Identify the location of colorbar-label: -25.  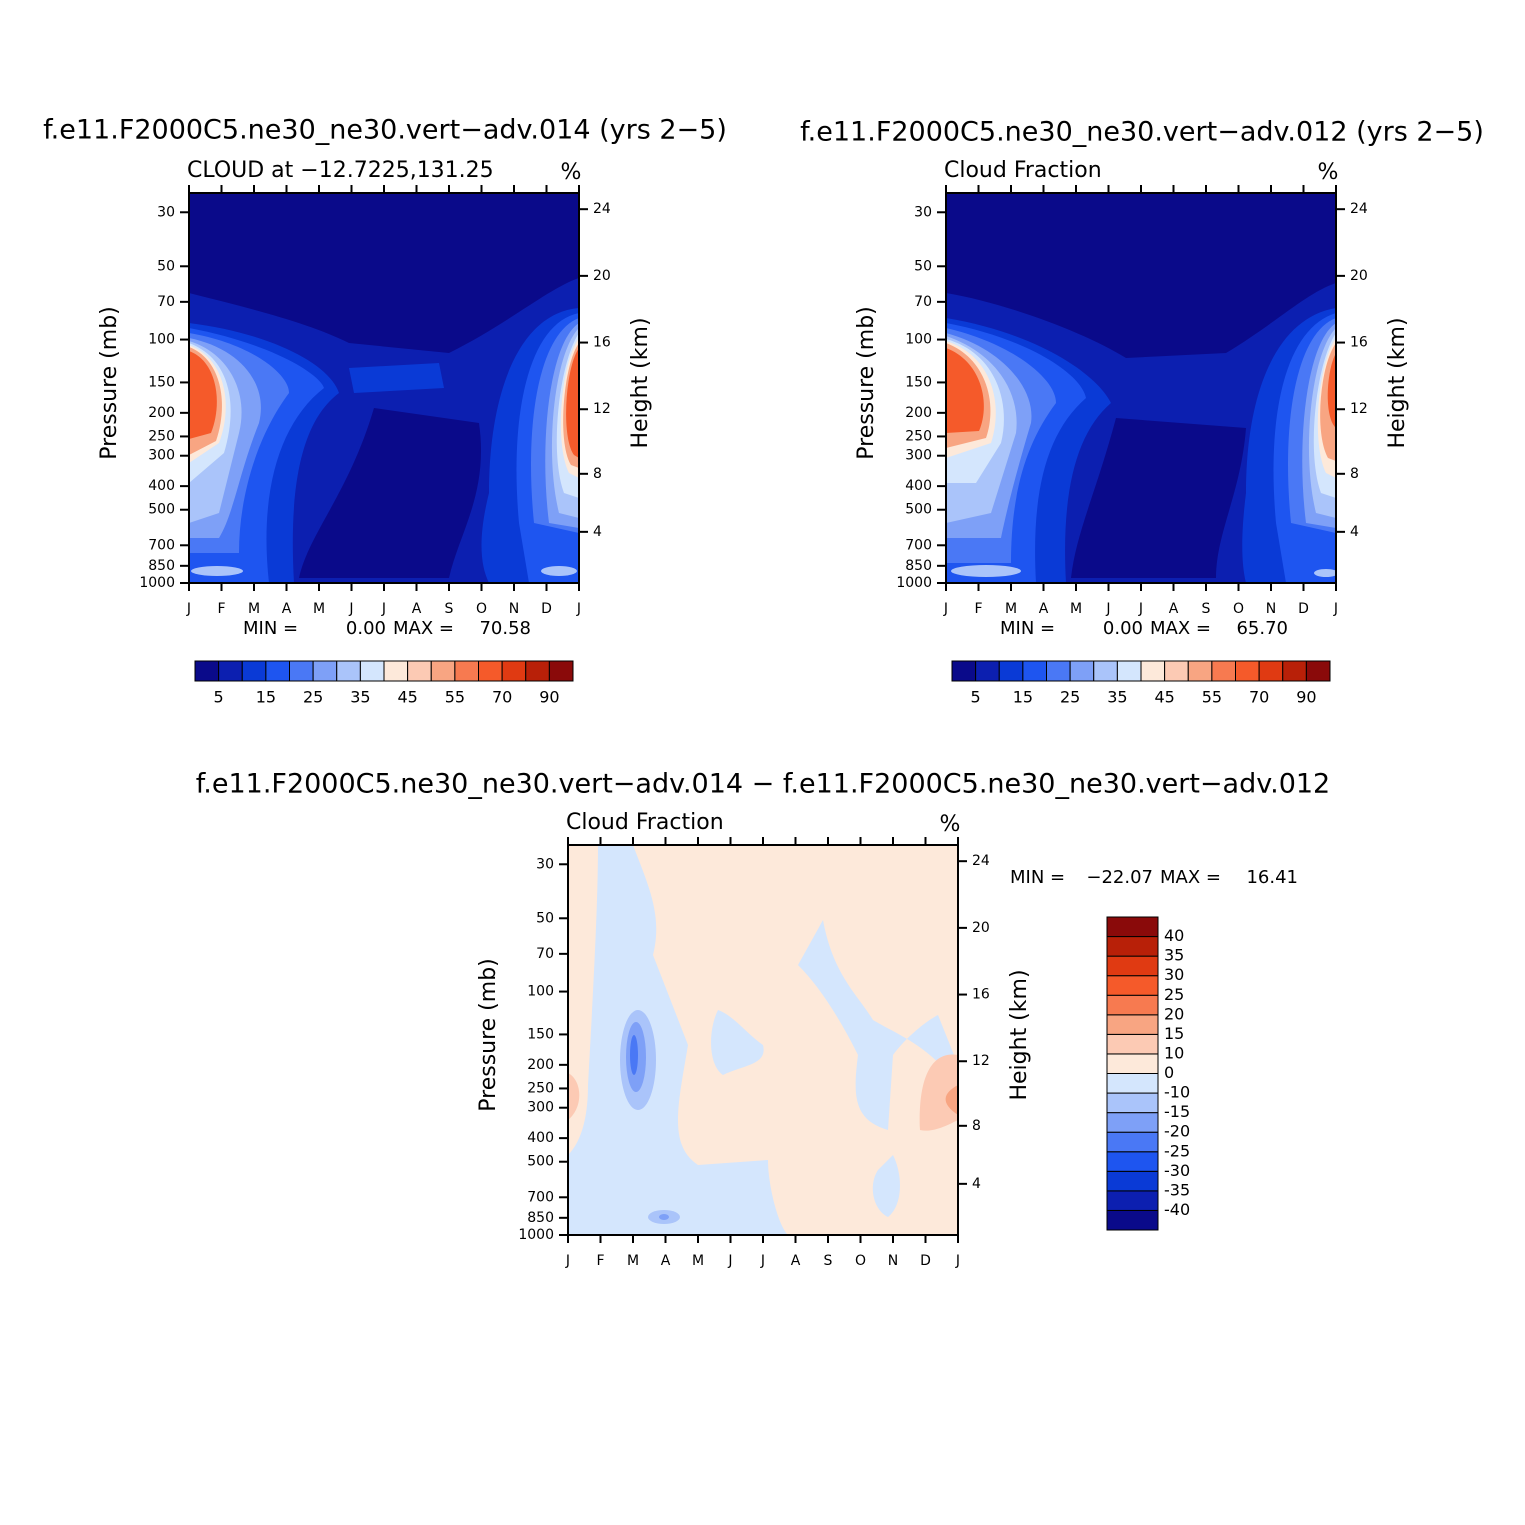
(1177, 1150).